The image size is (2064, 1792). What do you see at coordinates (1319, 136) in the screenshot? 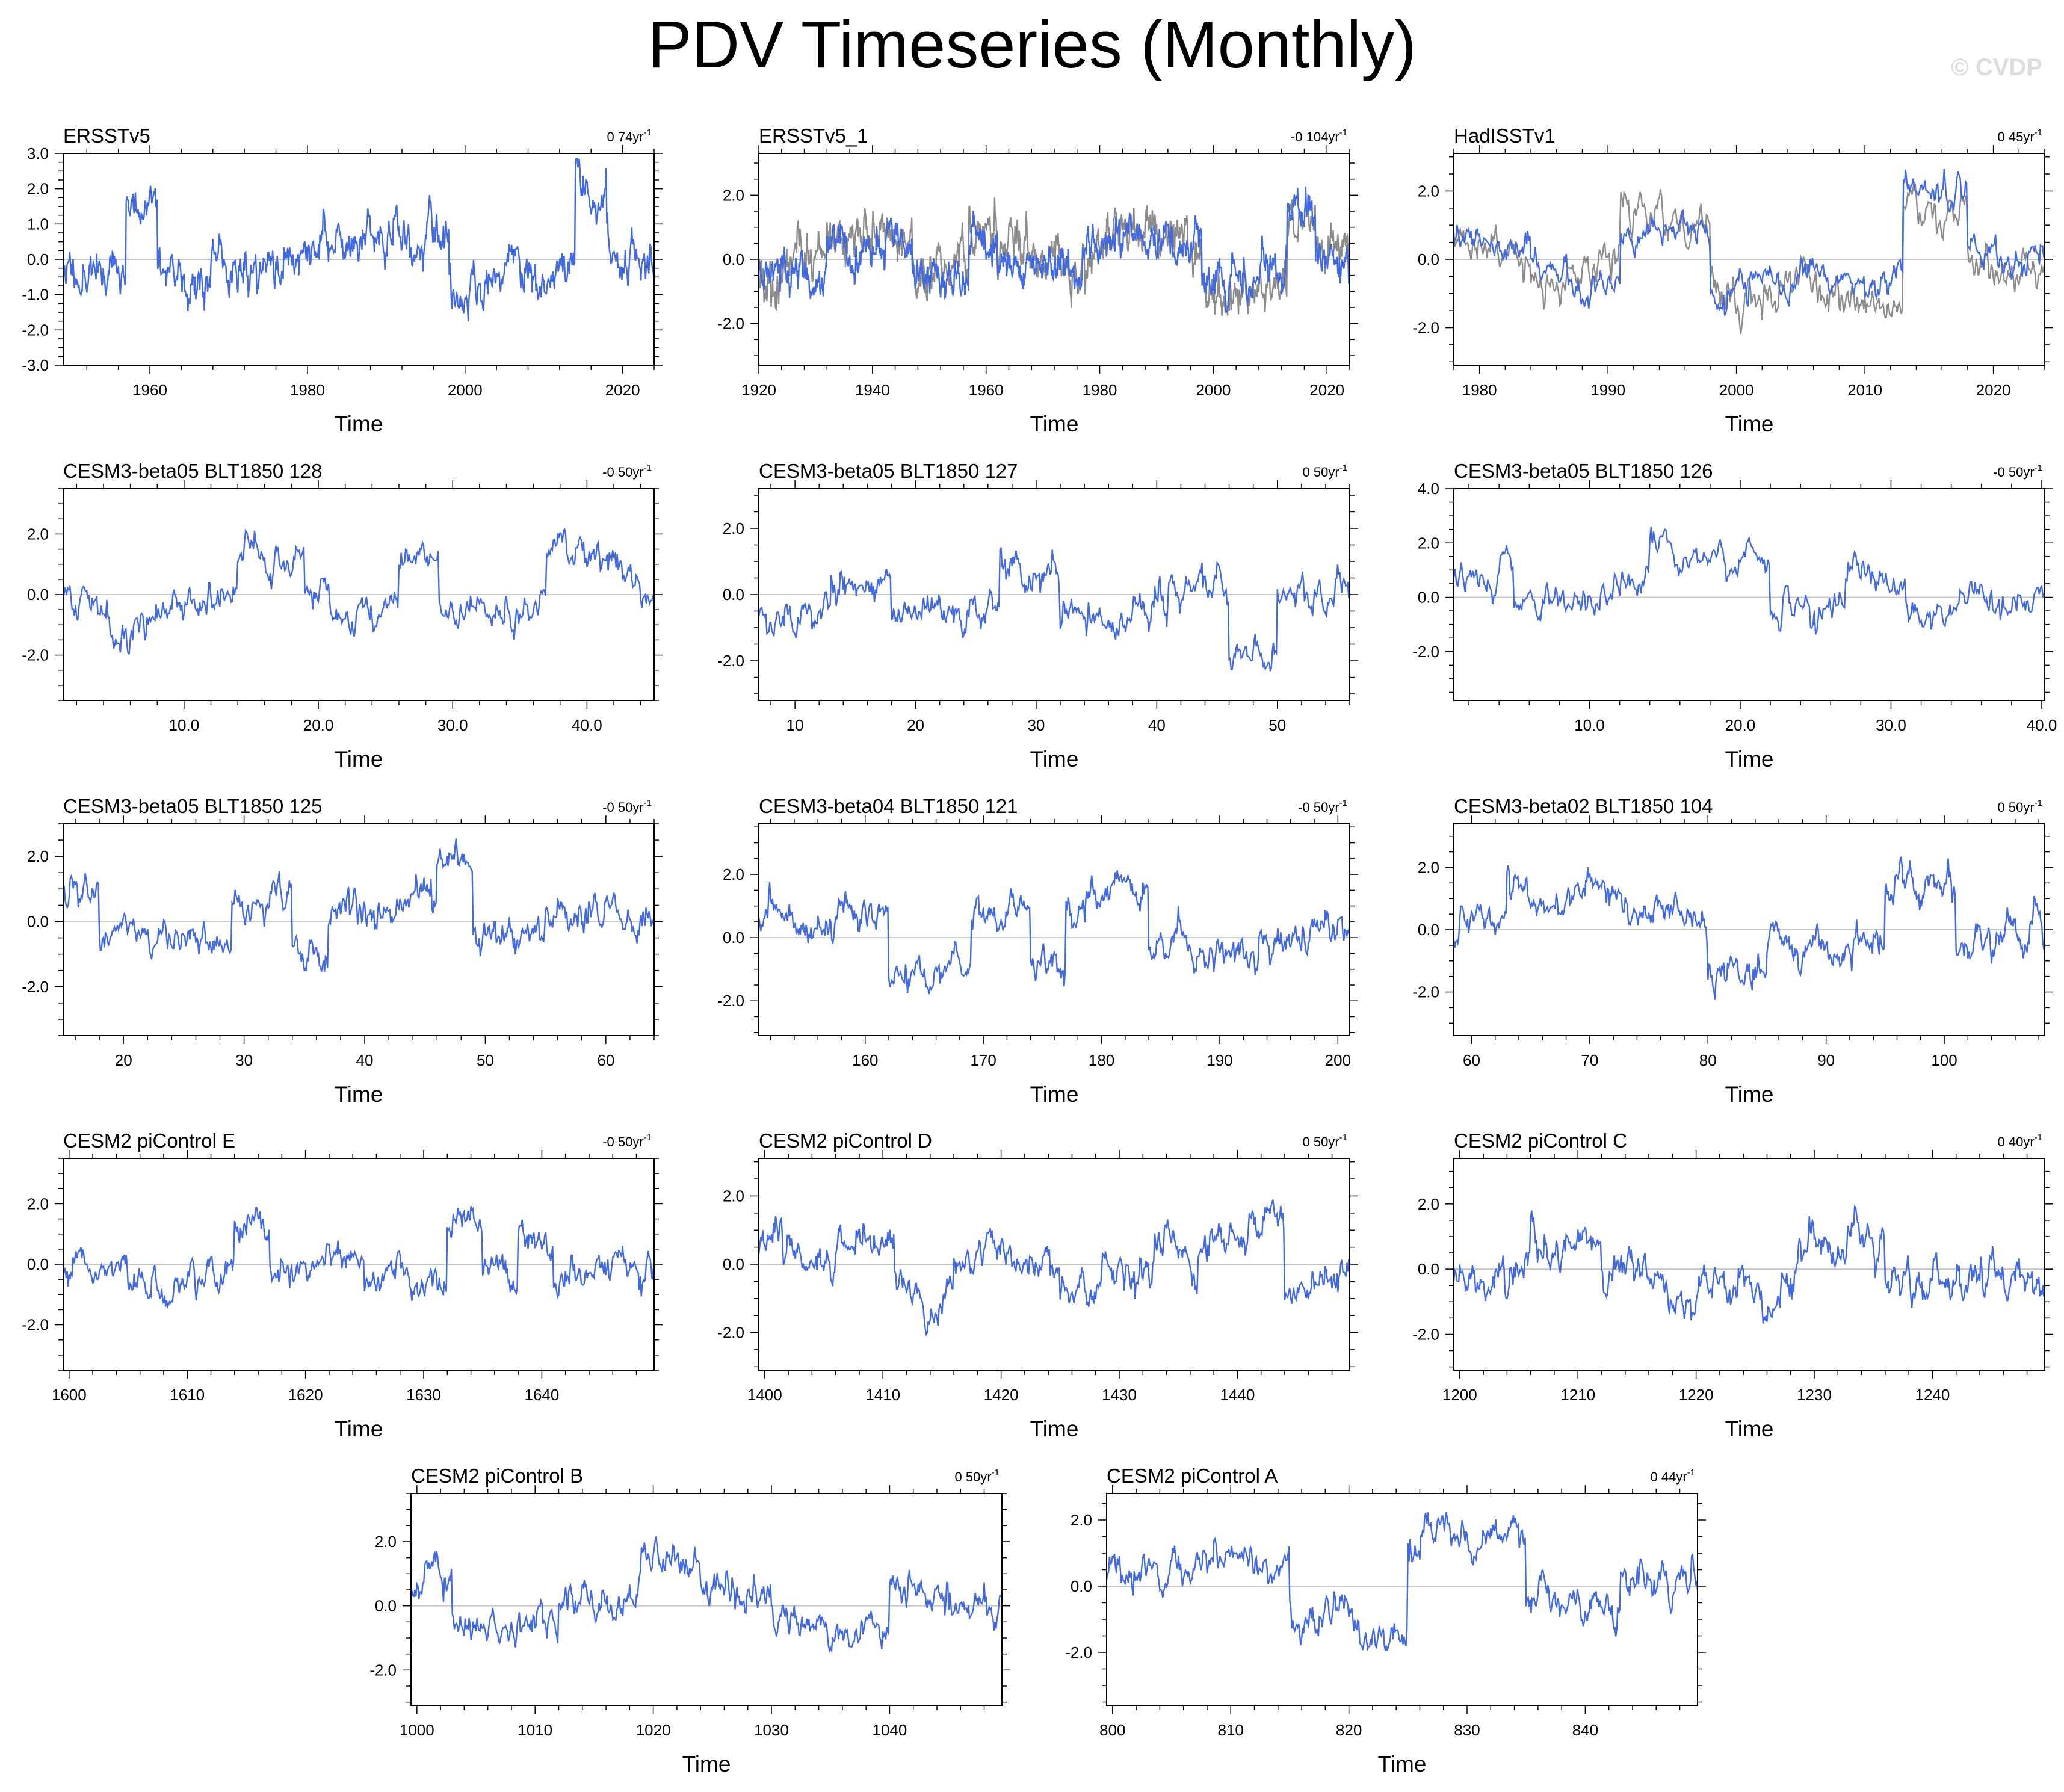
I see `trend-label: -0 104yr-1` at bounding box center [1319, 136].